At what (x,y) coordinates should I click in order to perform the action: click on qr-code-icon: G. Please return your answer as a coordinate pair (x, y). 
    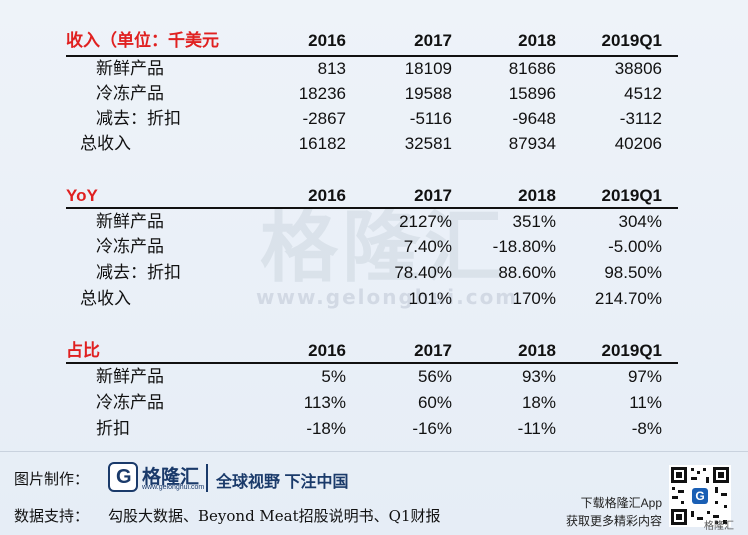
    Looking at the image, I should click on (700, 496).